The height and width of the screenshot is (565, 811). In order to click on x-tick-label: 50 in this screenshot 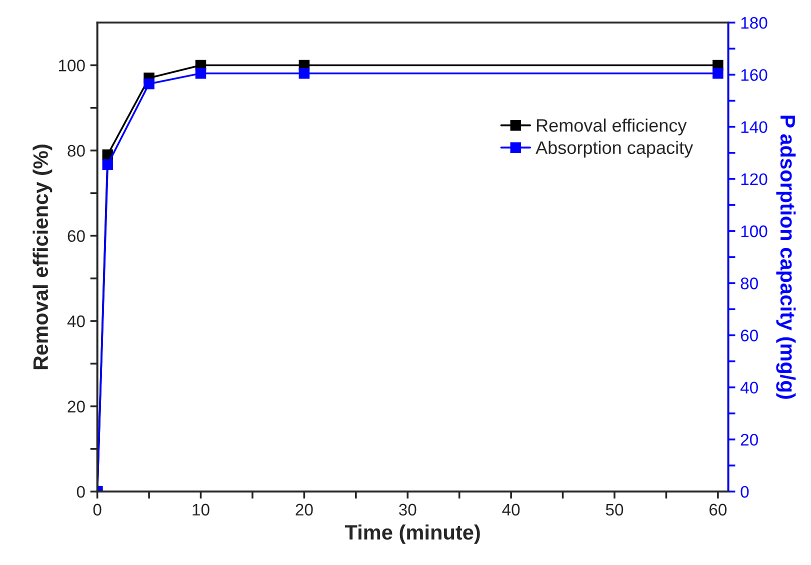, I will do `click(615, 510)`.